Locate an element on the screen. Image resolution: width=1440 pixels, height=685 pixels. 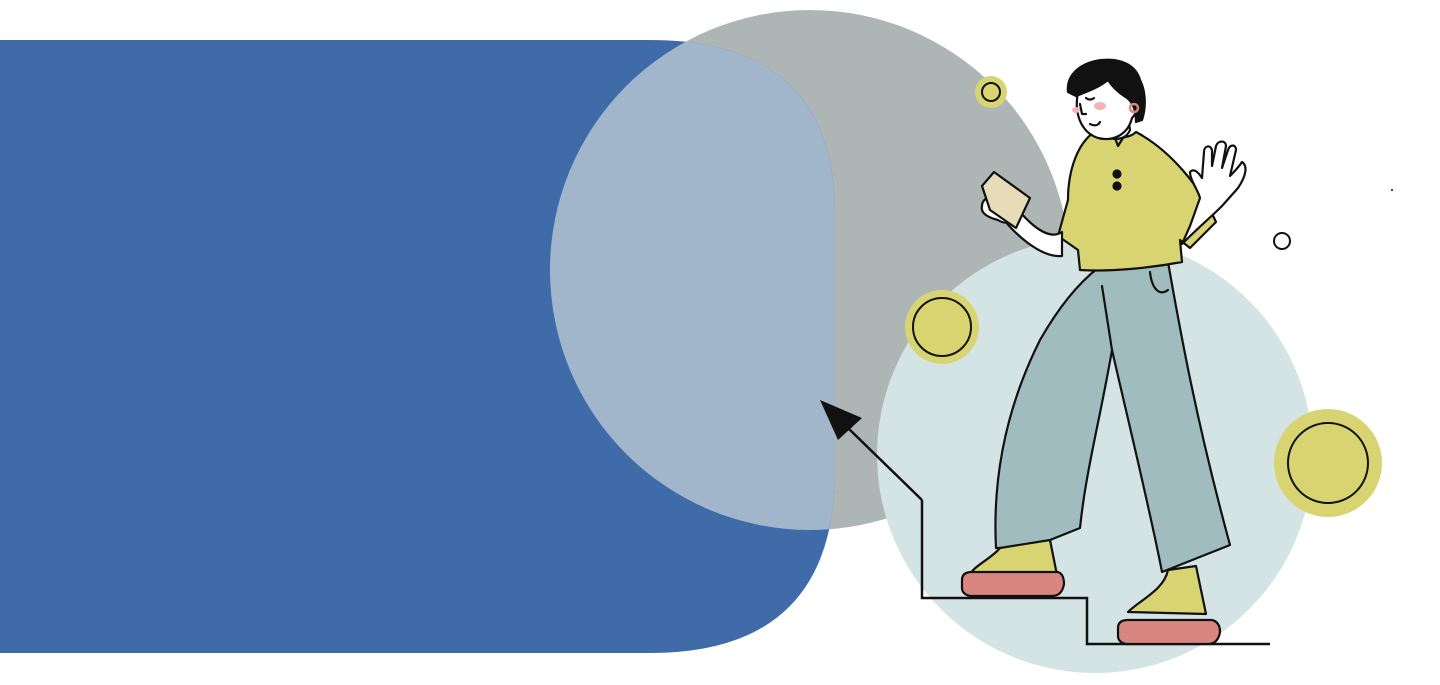
overlap-lens is located at coordinates (692, 285).